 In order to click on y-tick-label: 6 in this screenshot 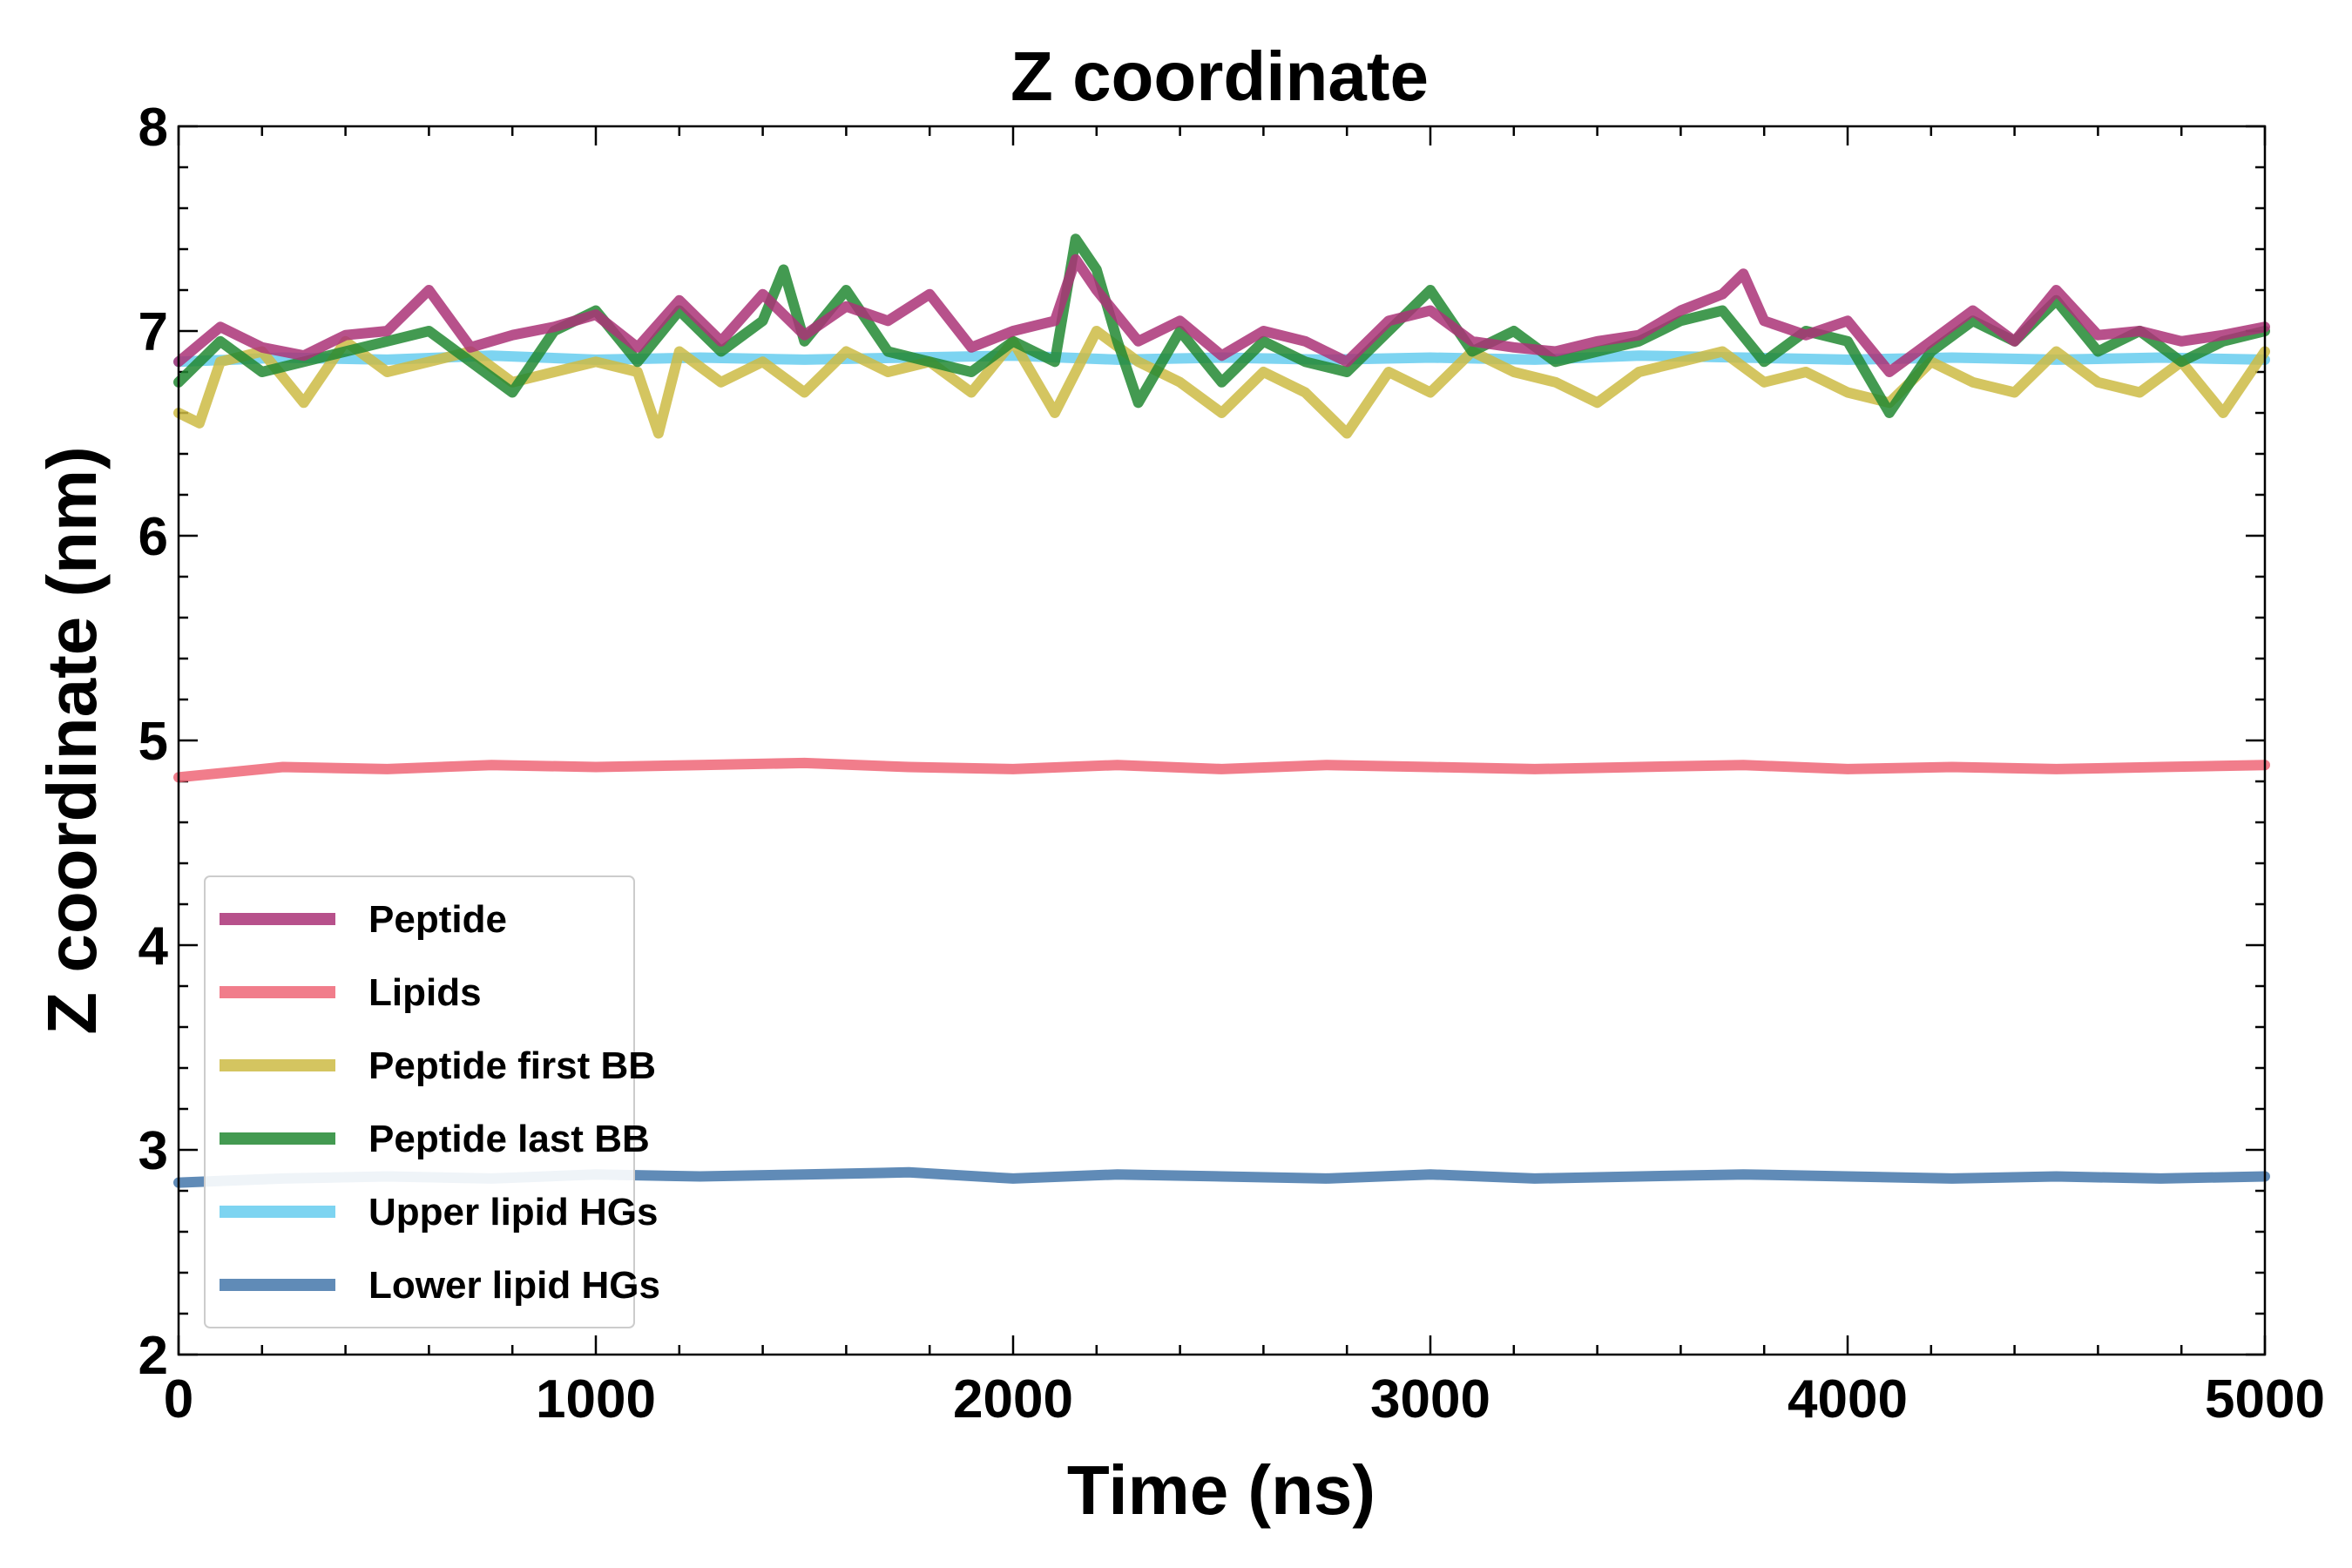, I will do `click(153, 537)`.